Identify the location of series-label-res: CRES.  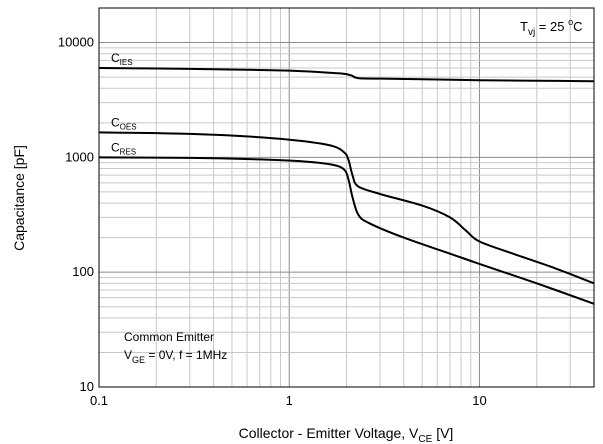
(123, 148).